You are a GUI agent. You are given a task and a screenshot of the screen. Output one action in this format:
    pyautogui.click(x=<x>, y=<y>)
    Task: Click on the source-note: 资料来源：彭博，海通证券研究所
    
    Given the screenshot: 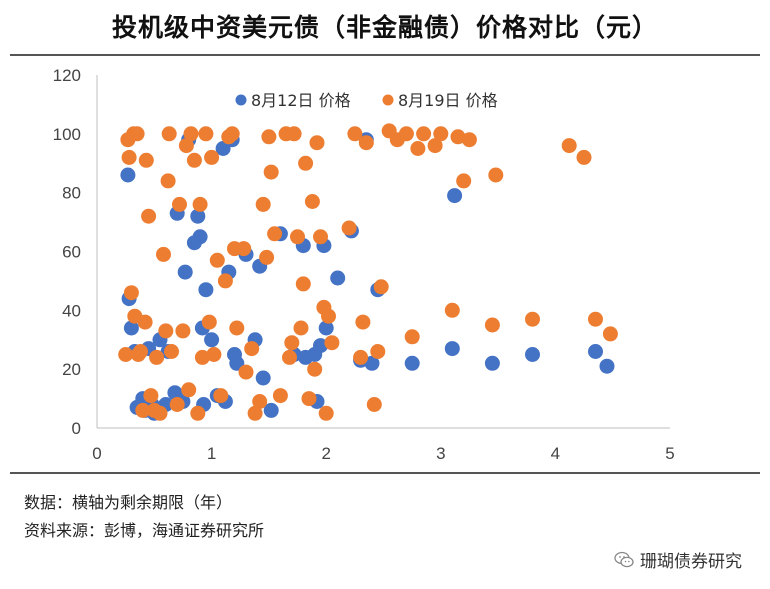 What is the action you would take?
    pyautogui.click(x=144, y=530)
    